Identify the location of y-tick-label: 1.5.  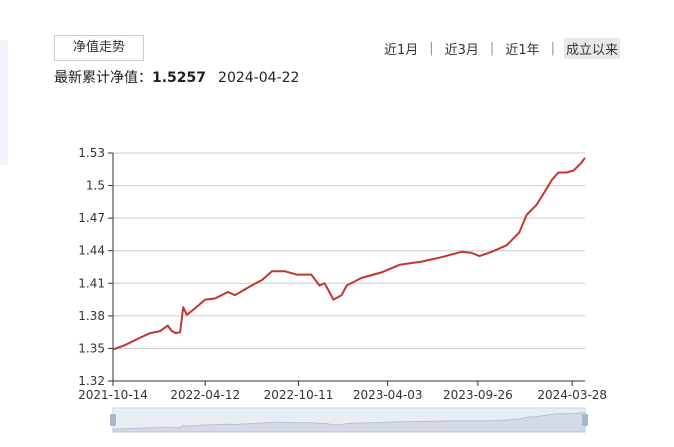
(95, 186).